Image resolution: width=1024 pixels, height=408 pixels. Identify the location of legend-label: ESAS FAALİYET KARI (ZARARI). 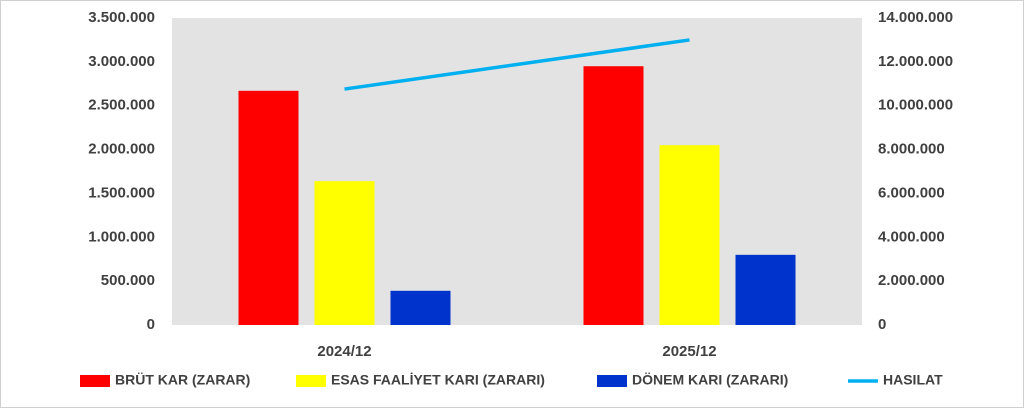
(438, 380).